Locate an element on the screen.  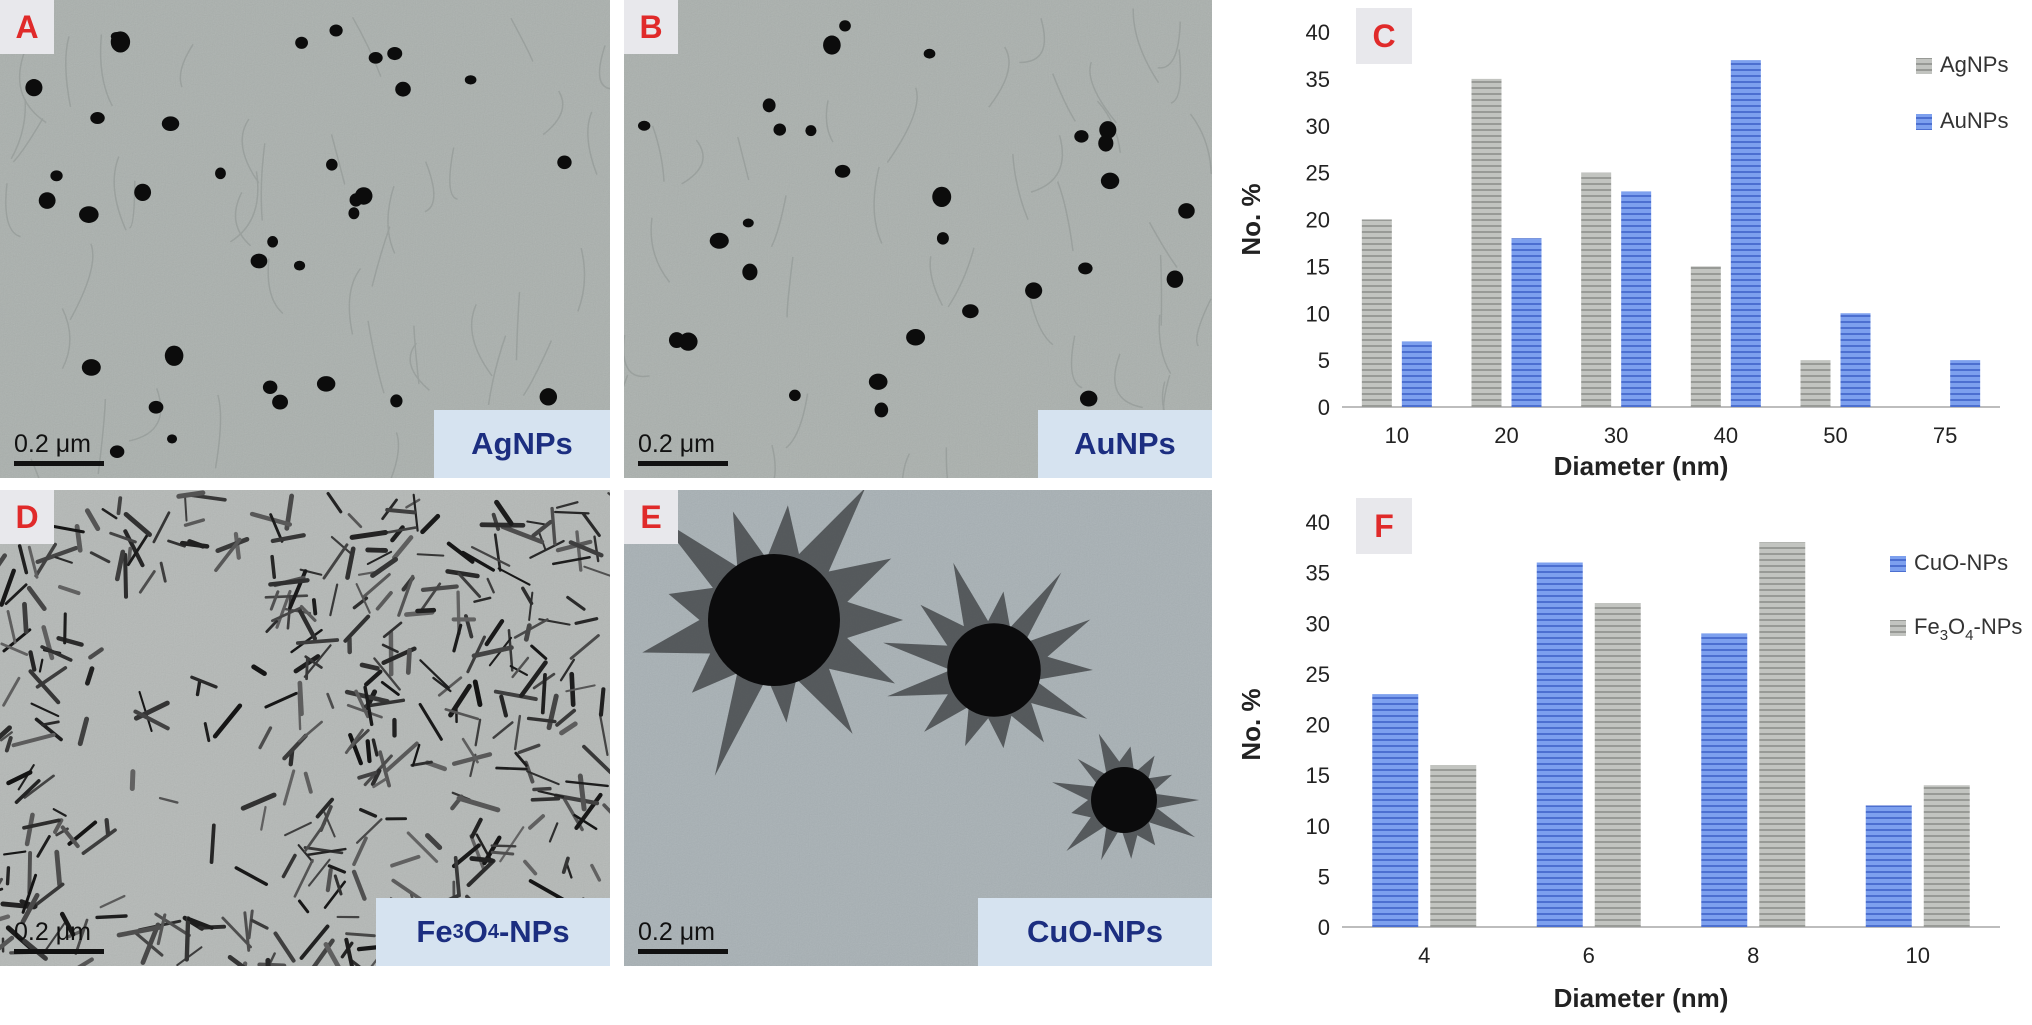
tem-image-cuo-nps: E 0.2 μm CuO-NPs is located at coordinates (918, 728).